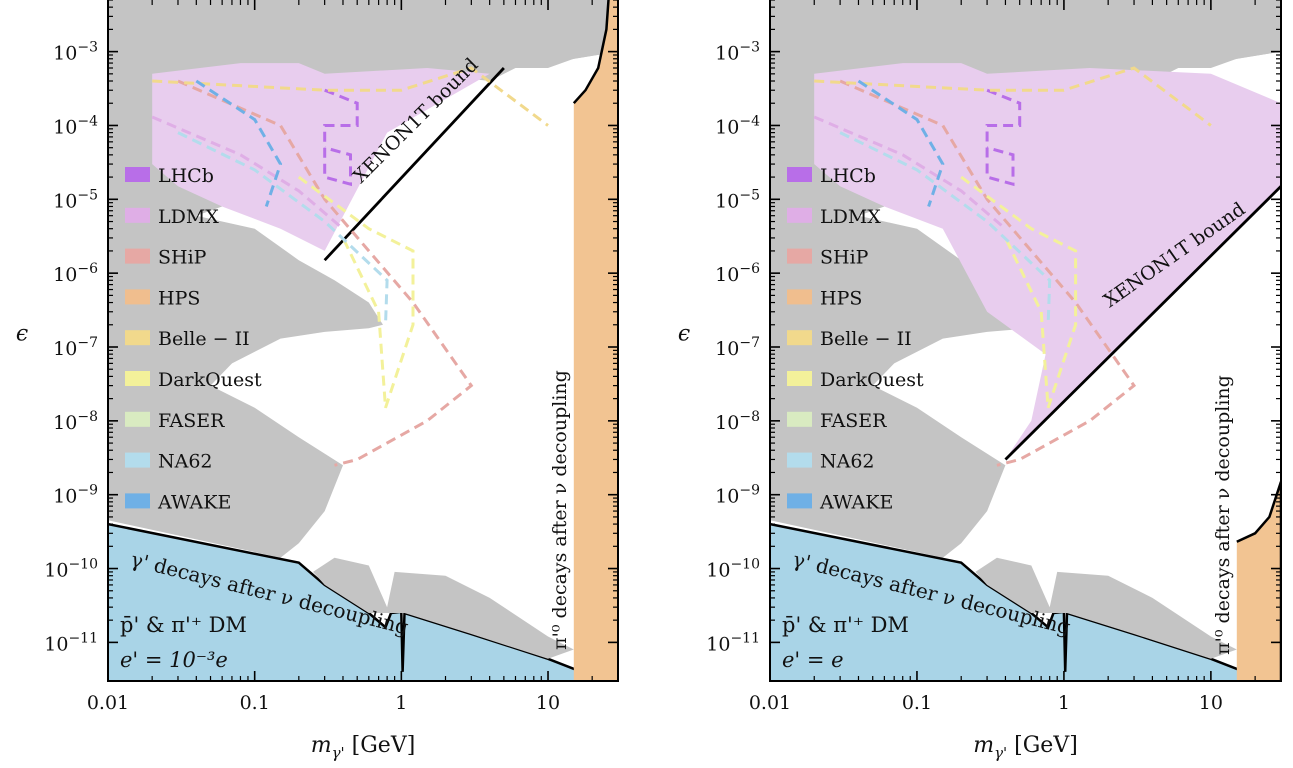 The height and width of the screenshot is (768, 1293). I want to click on coupling-label: e' = e, so click(813, 660).